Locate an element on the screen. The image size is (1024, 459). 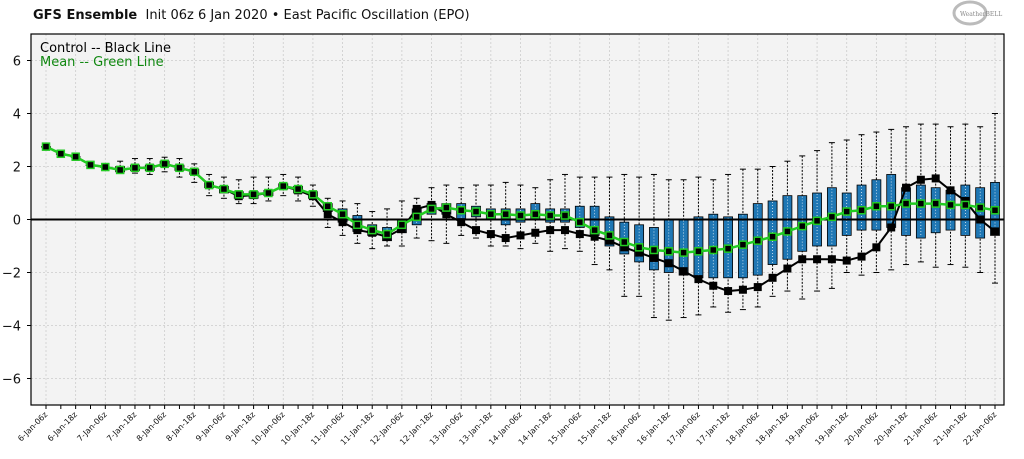
legend-mean: Mean -- Green Line is located at coordinates (102, 62).